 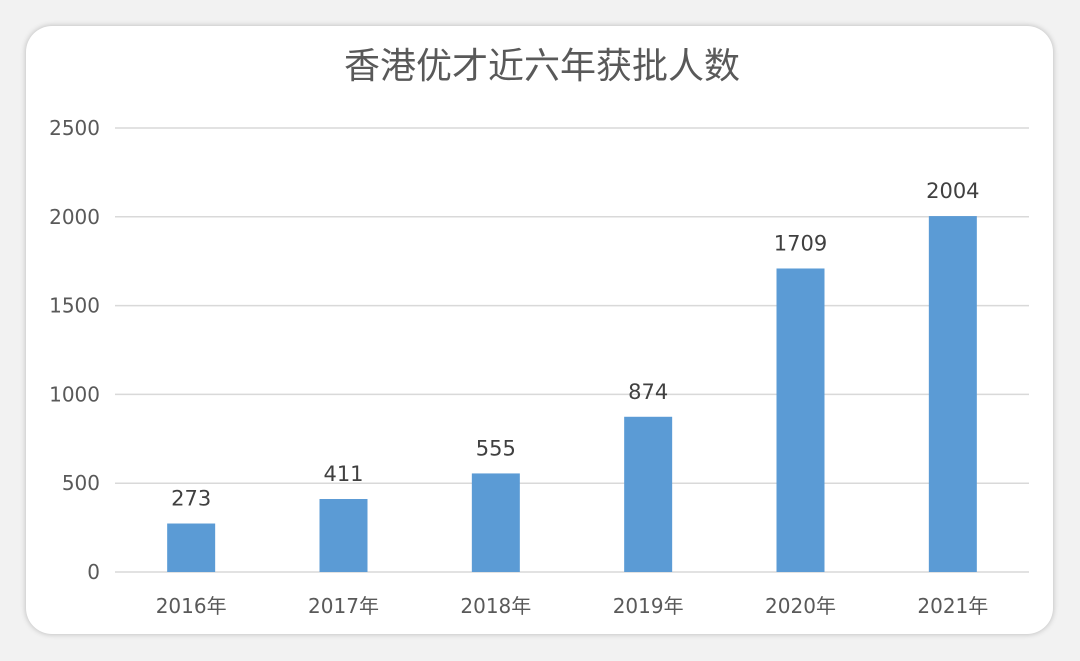 I want to click on chart-title: 香港优才近六年获批人数, so click(x=542, y=66).